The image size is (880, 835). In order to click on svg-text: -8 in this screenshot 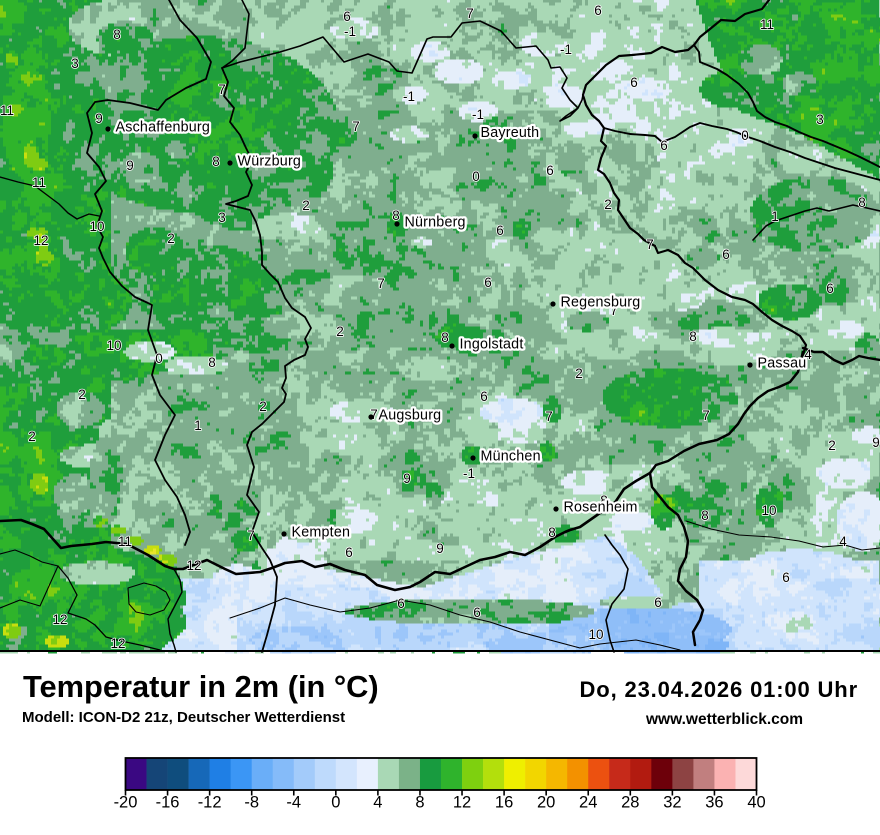, I will do `click(251, 803)`.